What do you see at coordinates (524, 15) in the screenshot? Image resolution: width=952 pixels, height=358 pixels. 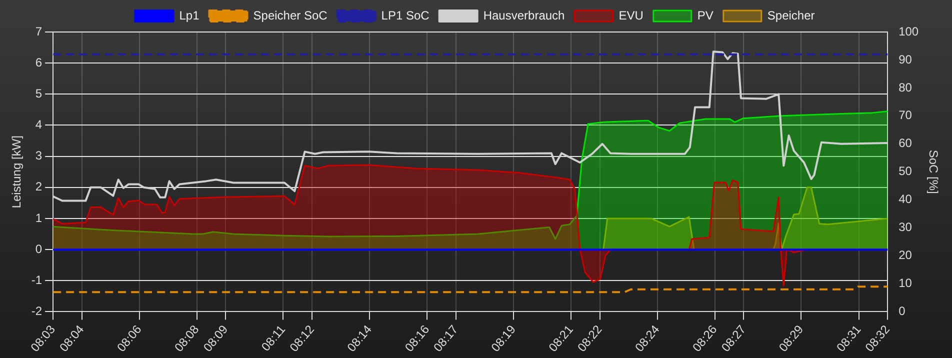 I see `legend-label: Hausverbrauch` at bounding box center [524, 15].